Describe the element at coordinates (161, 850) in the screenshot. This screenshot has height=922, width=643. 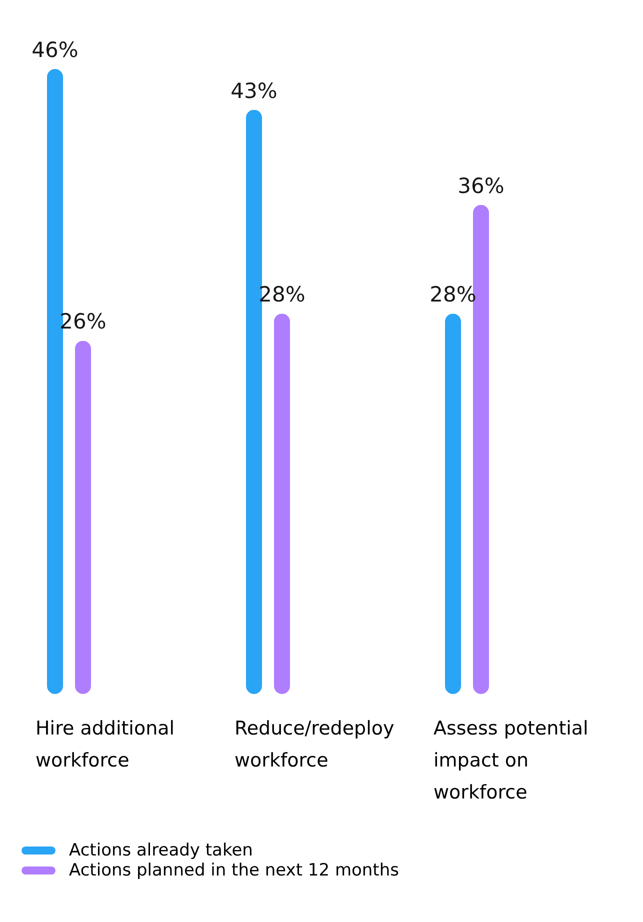
I see `legend-label: Actions already taken` at that location.